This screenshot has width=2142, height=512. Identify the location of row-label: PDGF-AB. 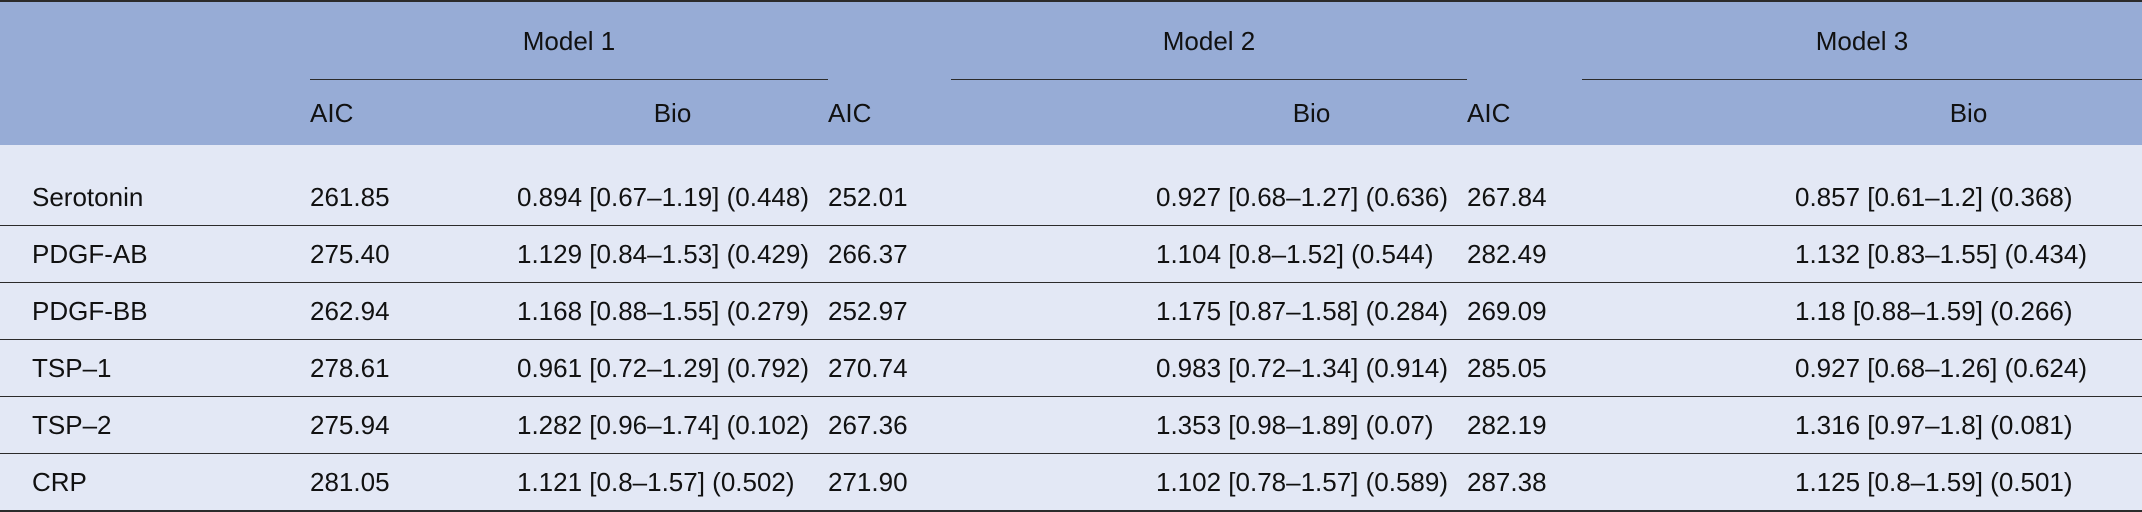
(155, 254).